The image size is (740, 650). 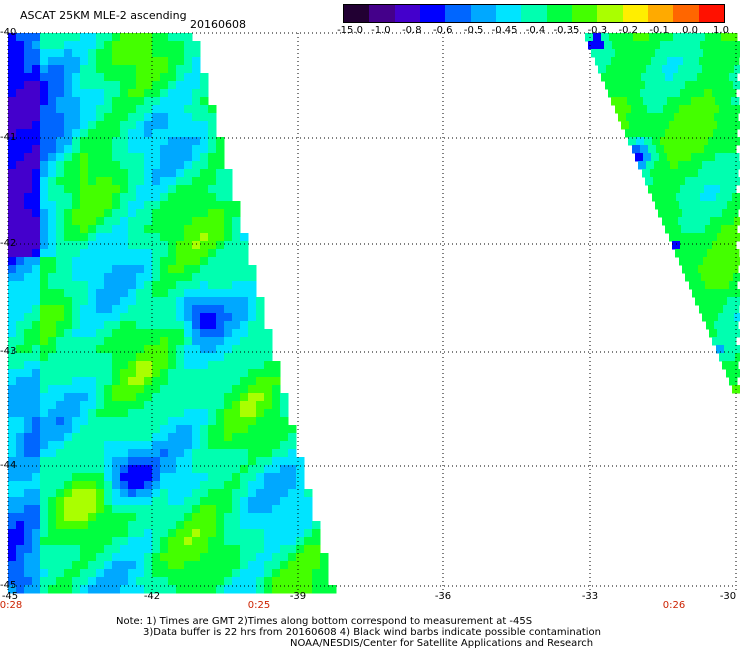 What do you see at coordinates (8, 465) in the screenshot?
I see `lat-label: -44` at bounding box center [8, 465].